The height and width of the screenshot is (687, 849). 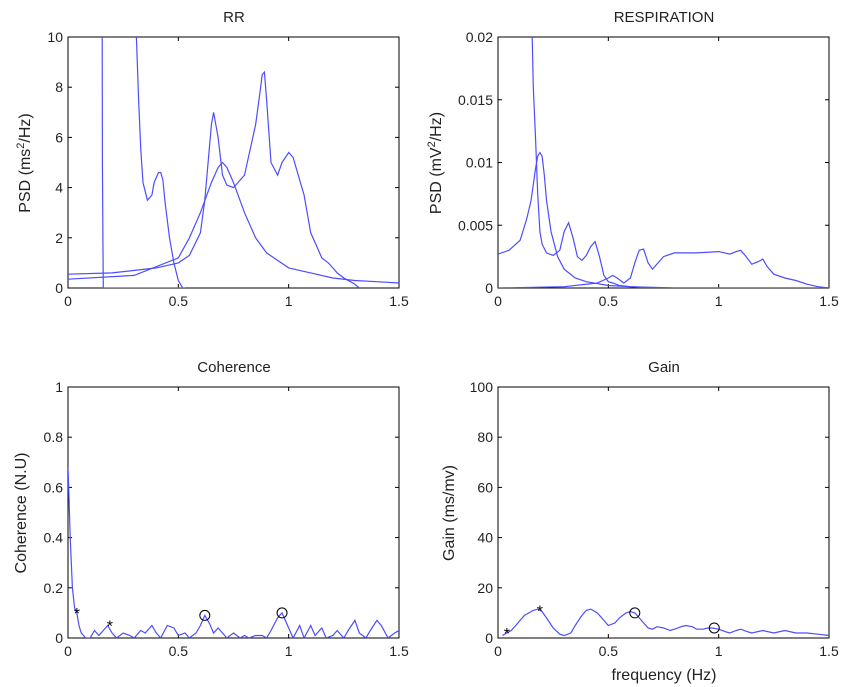 What do you see at coordinates (24, 162) in the screenshot?
I see `y-axis-label: PSD (ms2/Hz)` at bounding box center [24, 162].